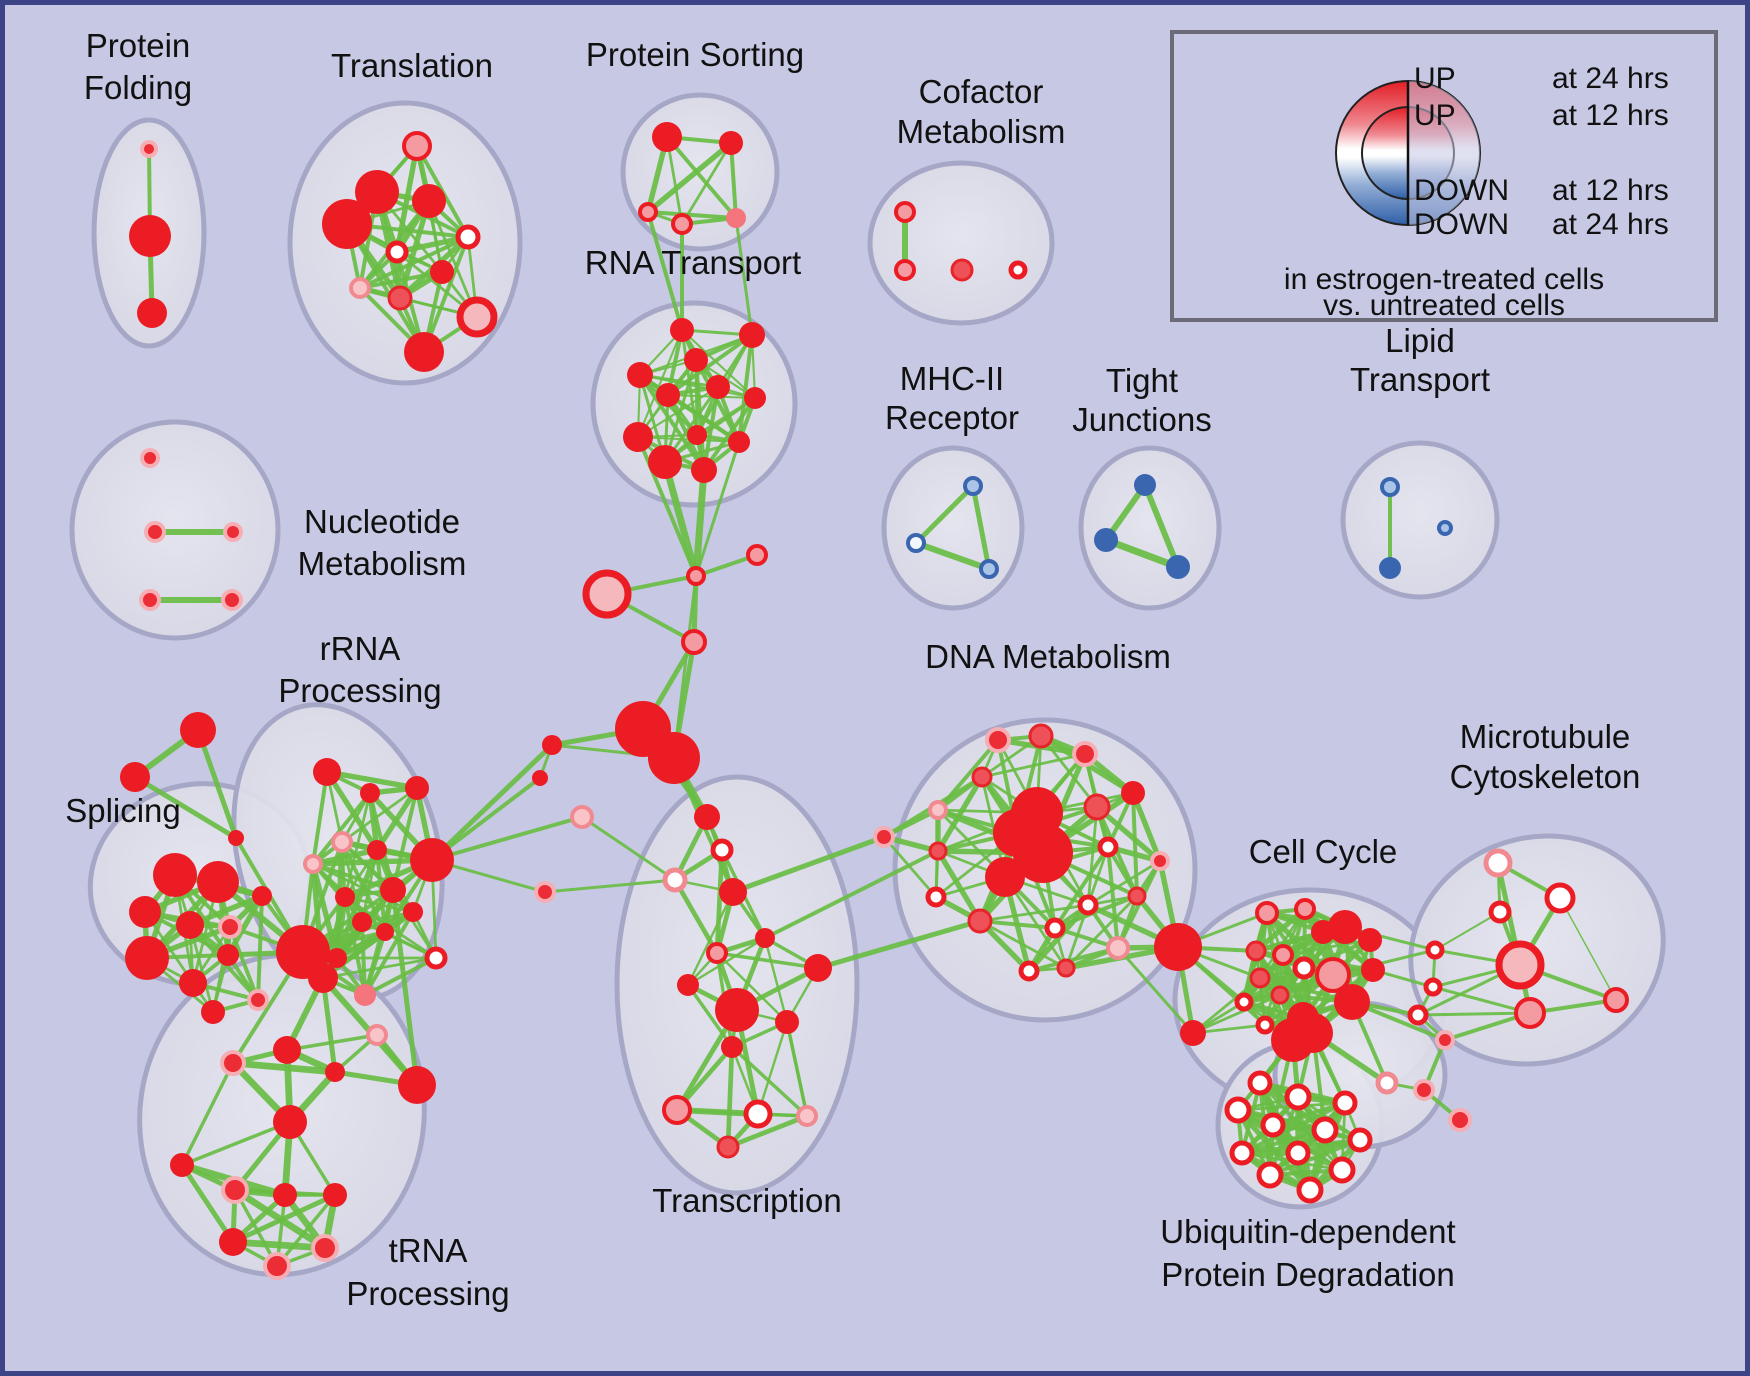 Image resolution: width=1750 pixels, height=1376 pixels. What do you see at coordinates (1444, 305) in the screenshot?
I see `legend-footer-line: vs. untreated cells` at bounding box center [1444, 305].